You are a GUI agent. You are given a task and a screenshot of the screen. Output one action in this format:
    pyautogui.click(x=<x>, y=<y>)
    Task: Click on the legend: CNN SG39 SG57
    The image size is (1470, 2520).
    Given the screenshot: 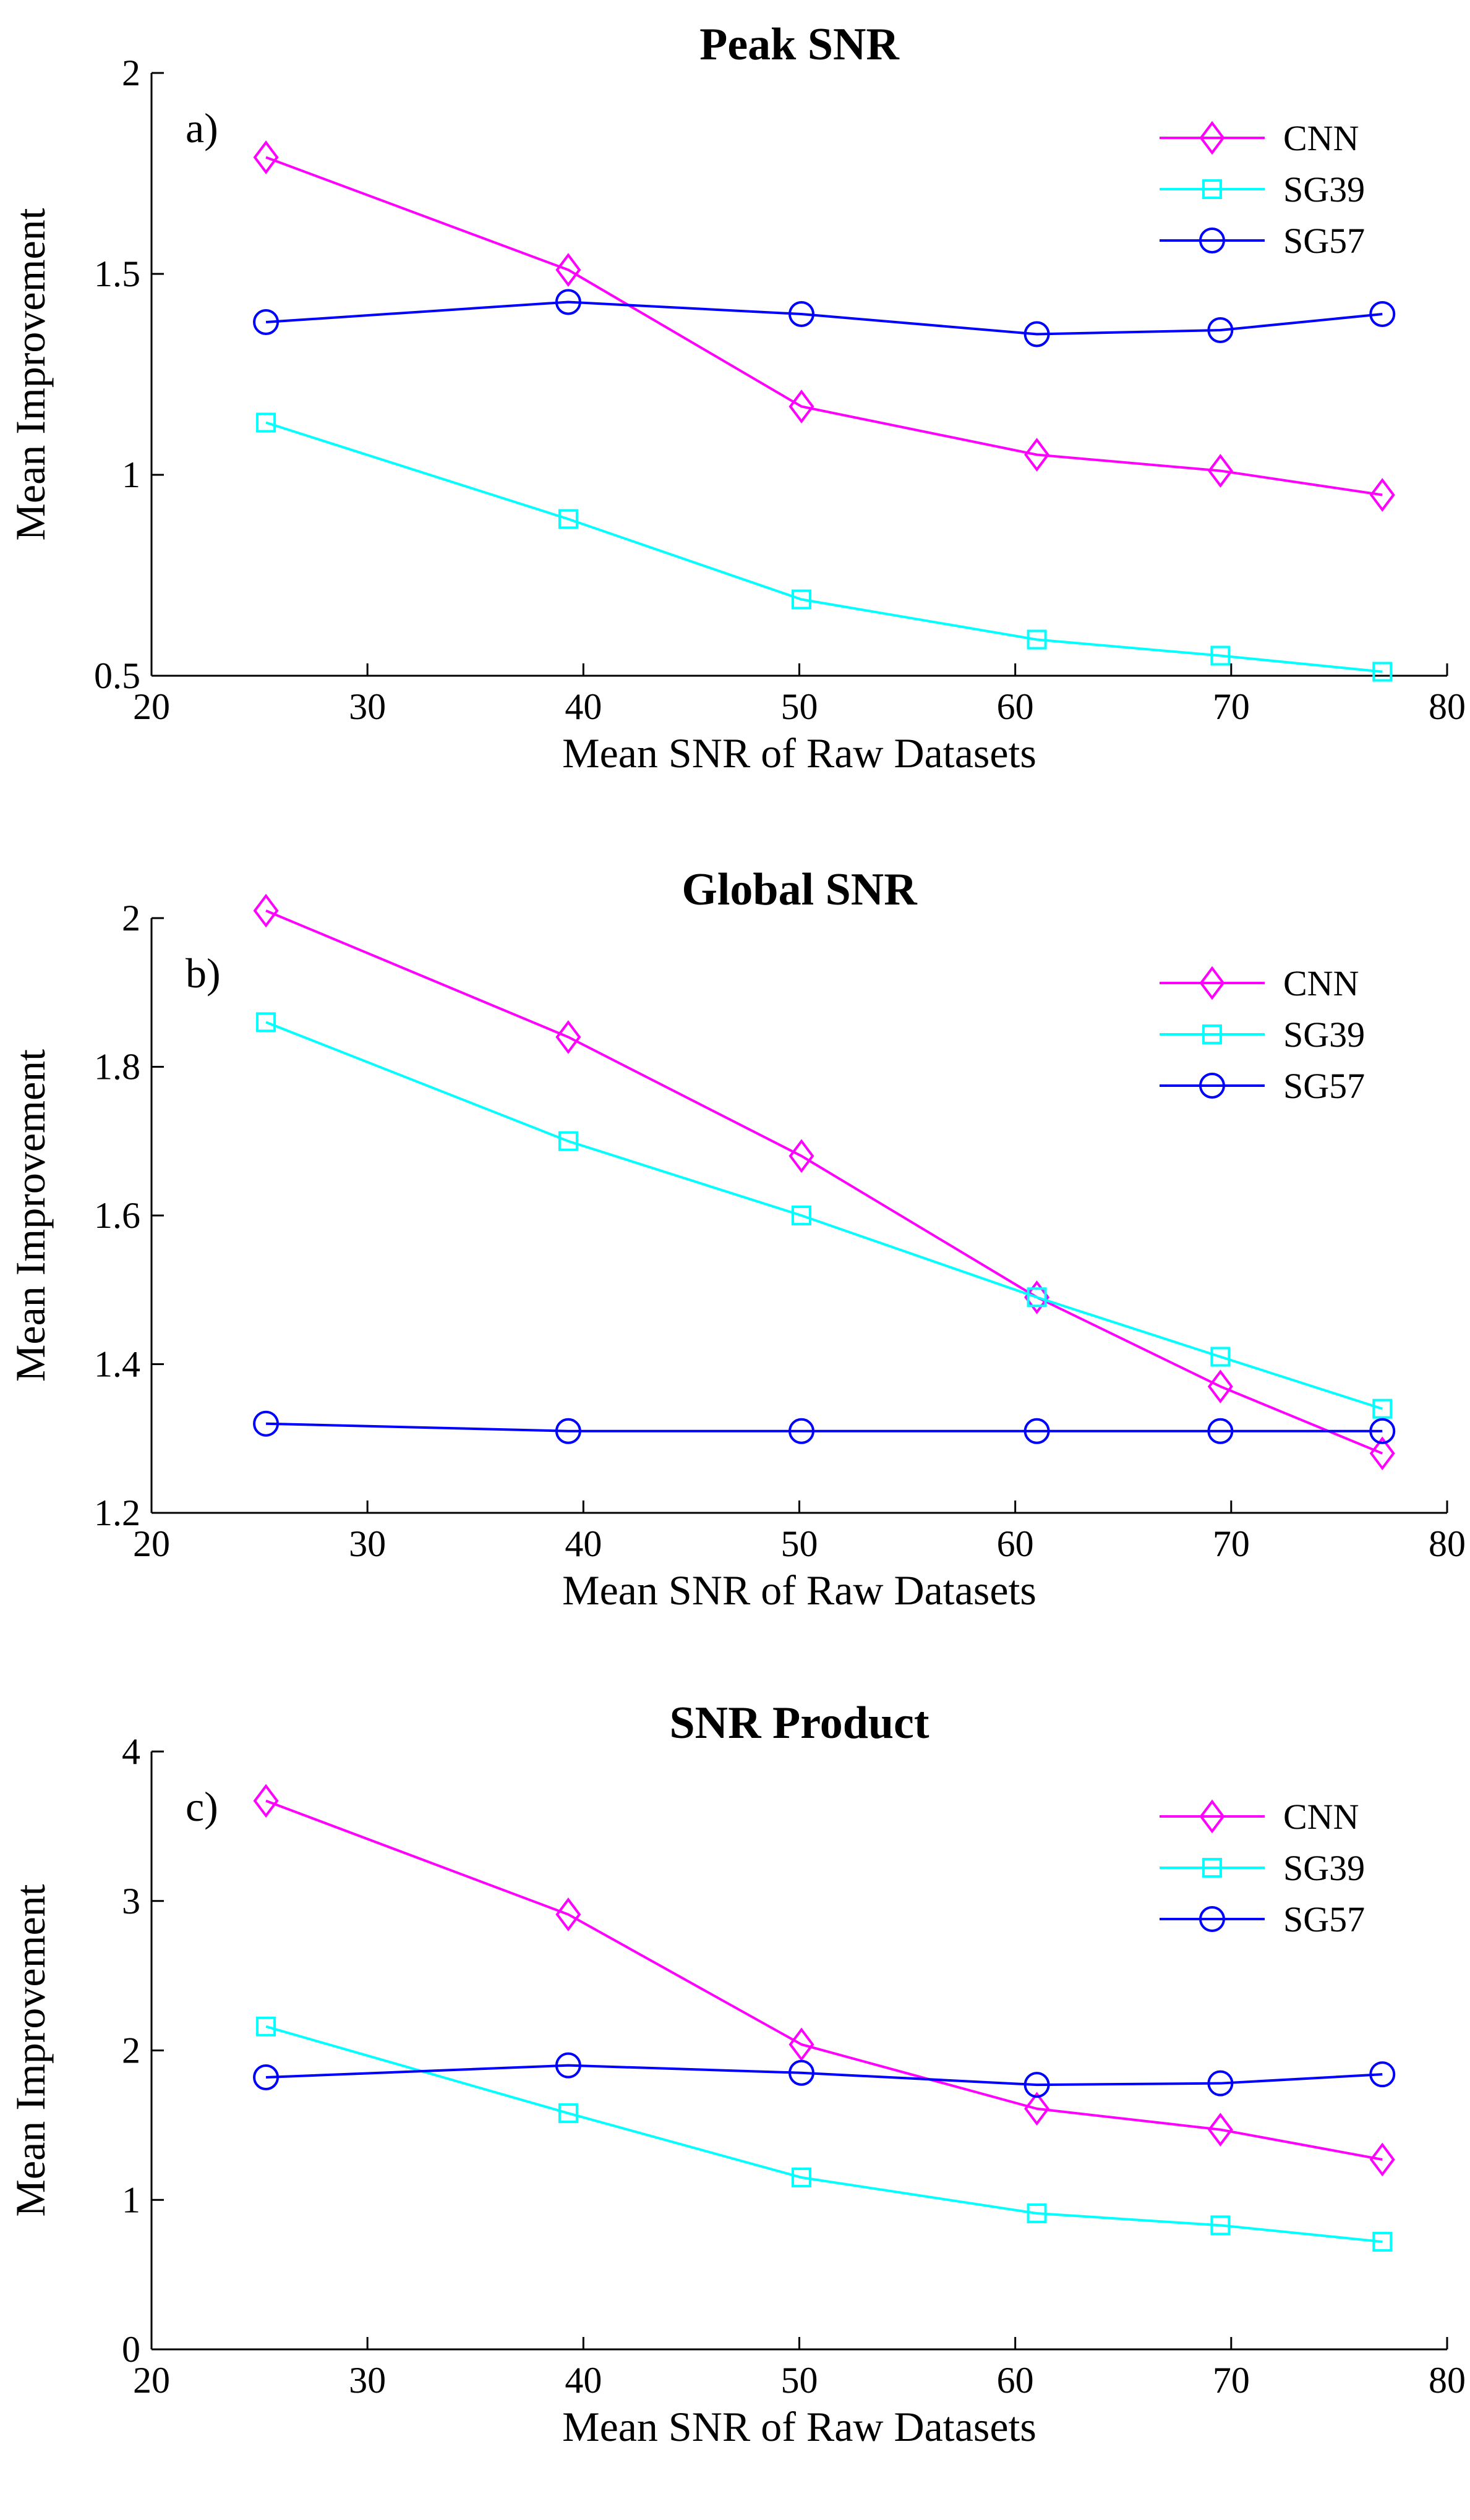 What is the action you would take?
    pyautogui.click(x=1262, y=1868)
    